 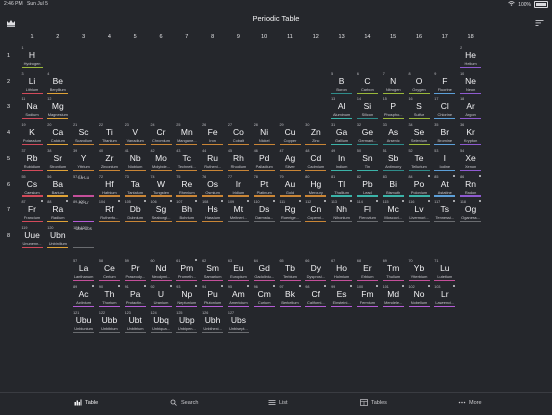 I want to click on element-cell: 73 Ta Tantalum, so click(x=135, y=186).